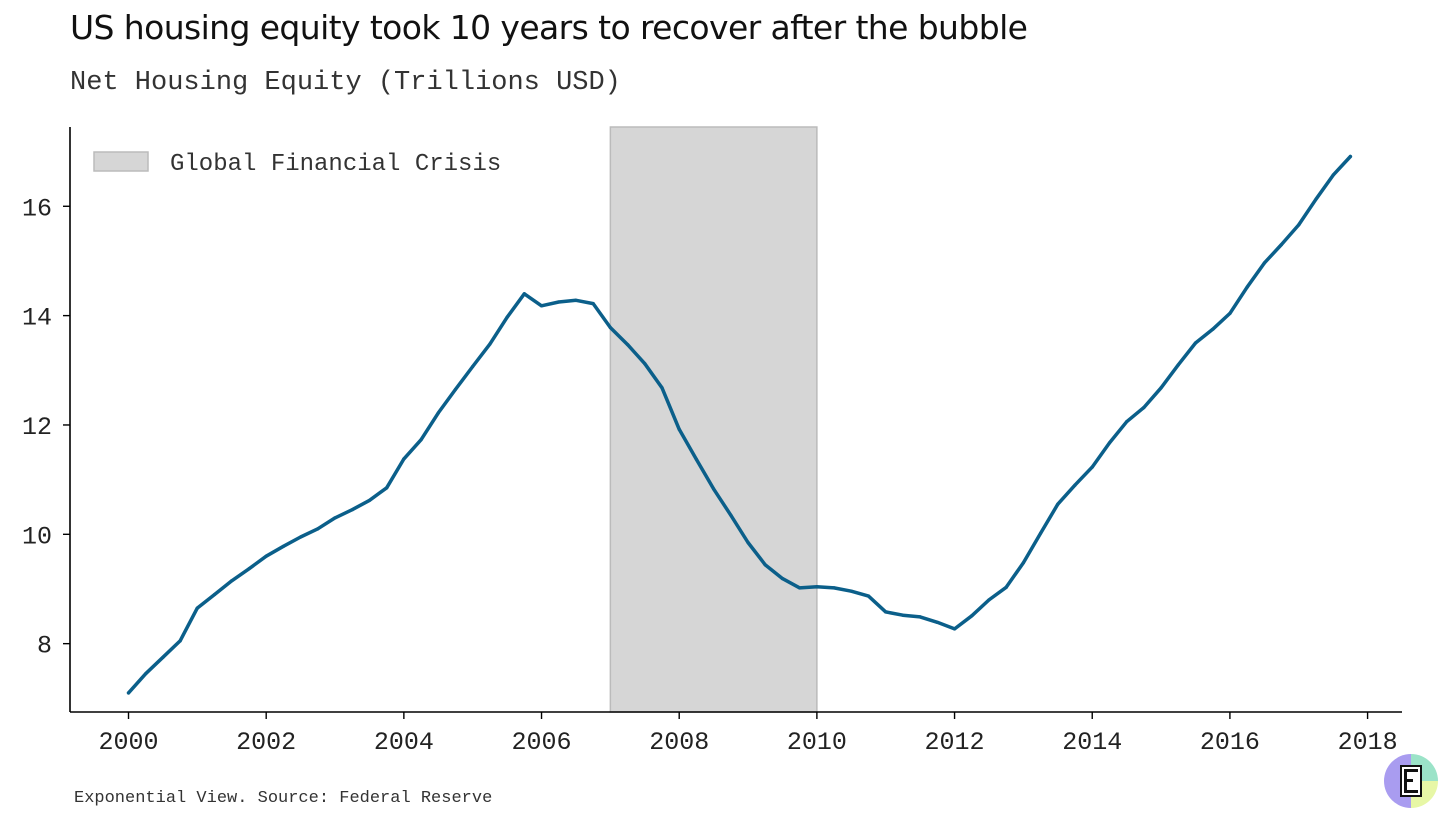 The height and width of the screenshot is (826, 1456). Describe the element at coordinates (37, 318) in the screenshot. I see `y-tick-label: 14` at that location.